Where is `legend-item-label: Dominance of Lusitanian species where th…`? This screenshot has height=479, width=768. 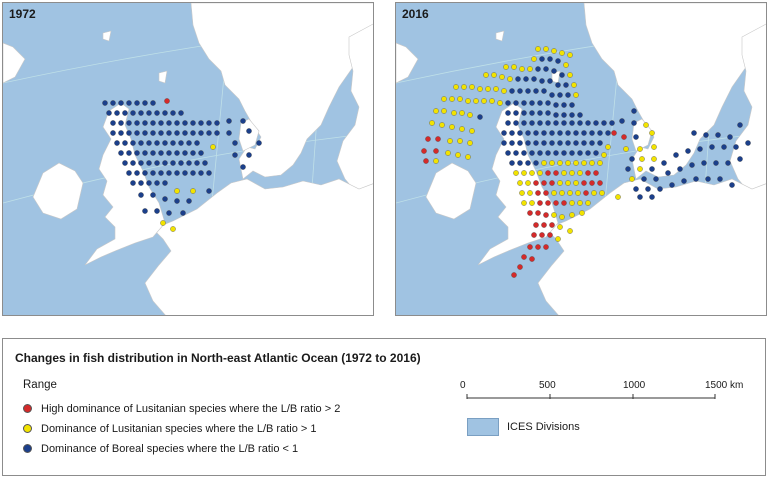
legend-item-label: Dominance of Lusitanian species where th… is located at coordinates (179, 429).